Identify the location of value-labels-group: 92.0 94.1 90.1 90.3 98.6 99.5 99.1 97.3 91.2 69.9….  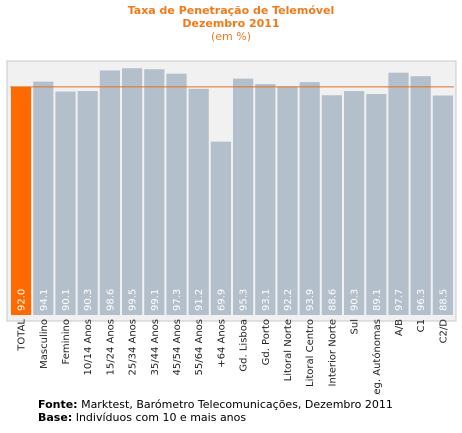
(233, 300).